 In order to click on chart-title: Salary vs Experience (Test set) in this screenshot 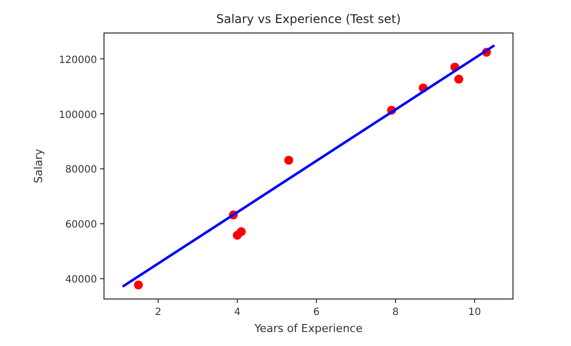, I will do `click(308, 19)`.